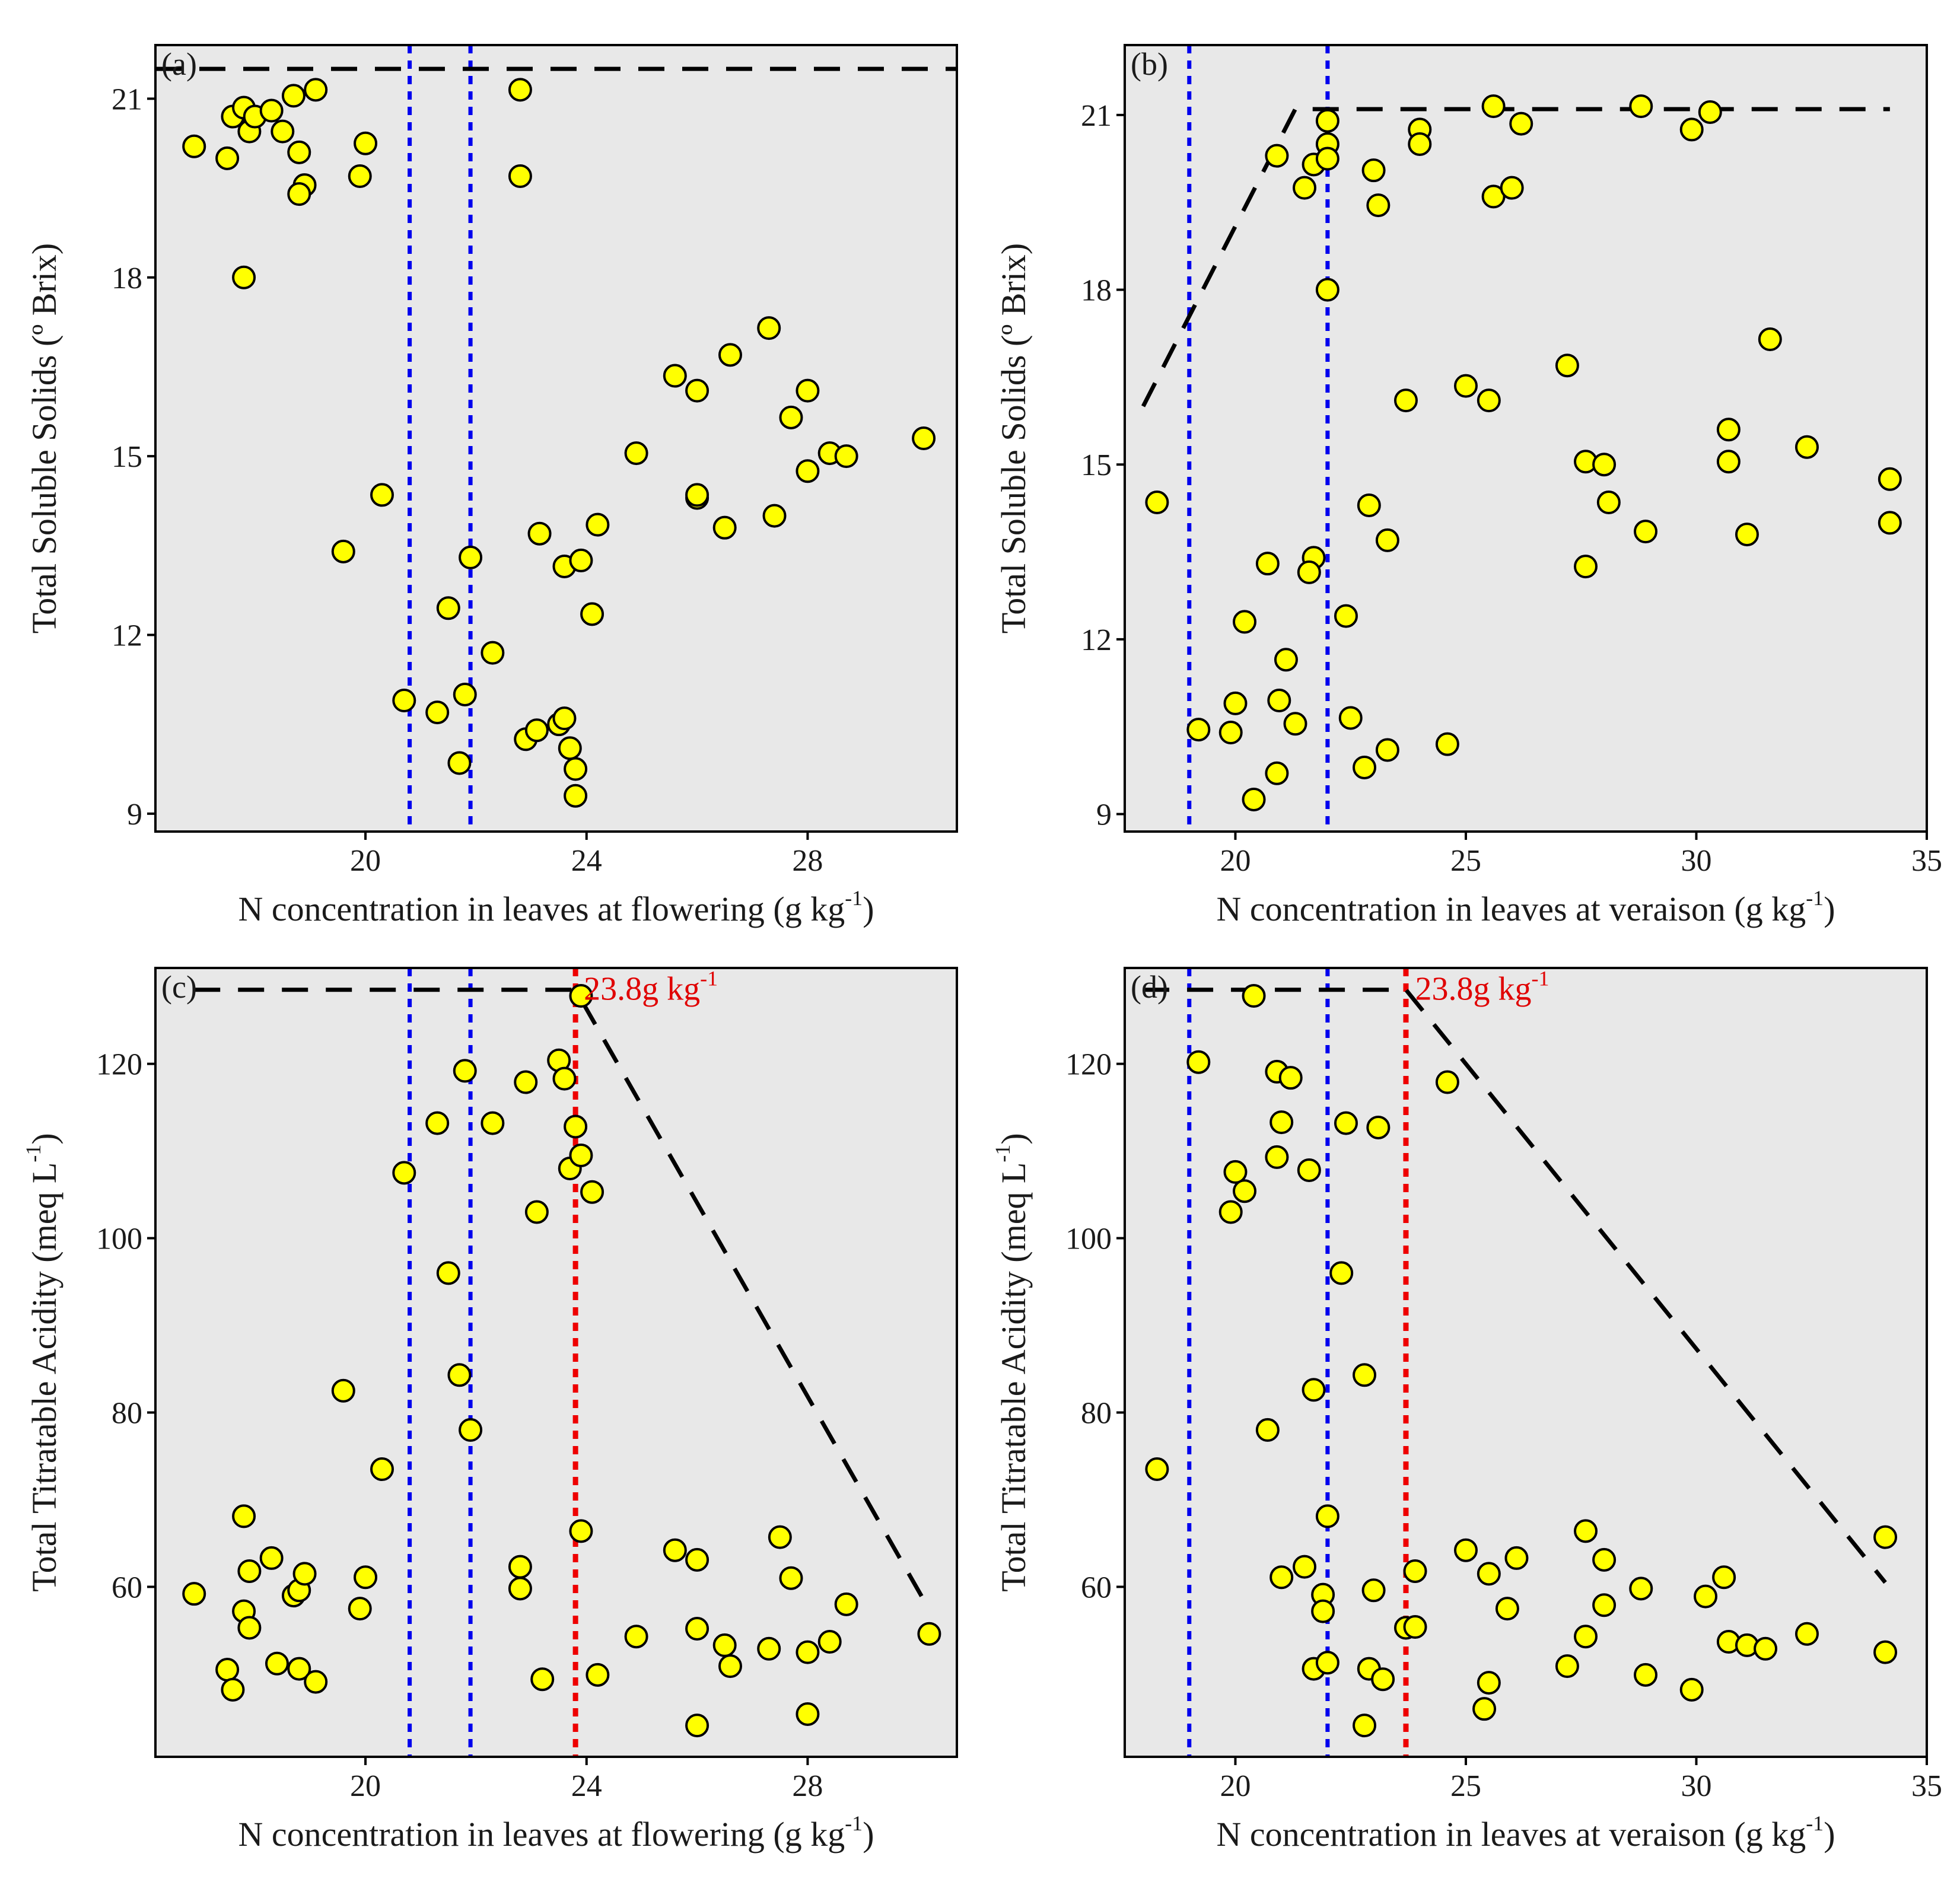 The width and height of the screenshot is (1960, 1879). I want to click on panel-label: (c), so click(179, 987).